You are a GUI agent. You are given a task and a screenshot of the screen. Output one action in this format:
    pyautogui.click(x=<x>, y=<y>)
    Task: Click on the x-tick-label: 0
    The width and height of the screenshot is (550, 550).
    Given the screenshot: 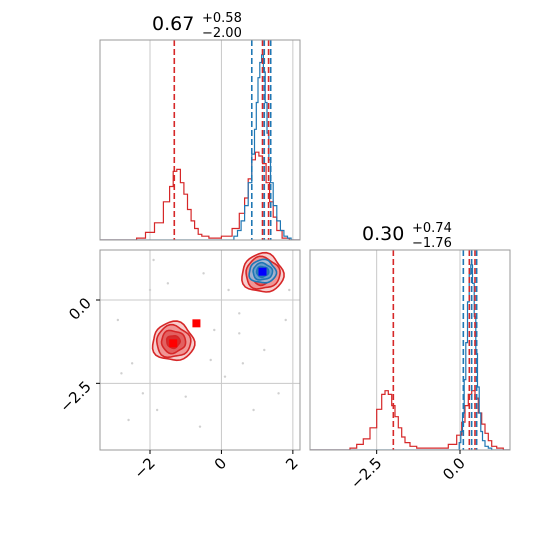 What is the action you would take?
    pyautogui.click(x=220, y=463)
    